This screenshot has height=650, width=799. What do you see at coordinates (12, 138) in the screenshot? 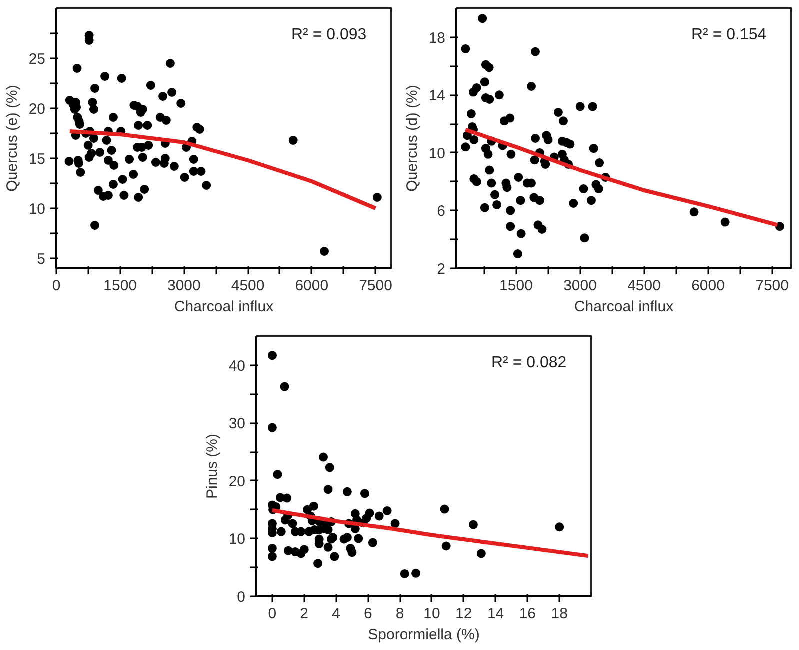
I see `y-axis-title: Quercus (e) (%)` at bounding box center [12, 138].